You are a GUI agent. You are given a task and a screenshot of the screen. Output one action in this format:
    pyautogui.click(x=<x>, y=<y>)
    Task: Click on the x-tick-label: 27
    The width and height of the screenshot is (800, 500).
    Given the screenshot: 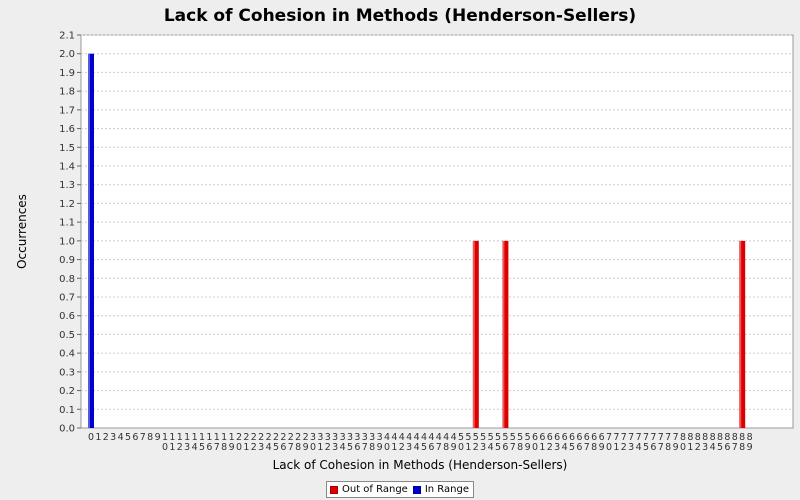 What is the action you would take?
    pyautogui.click(x=291, y=442)
    